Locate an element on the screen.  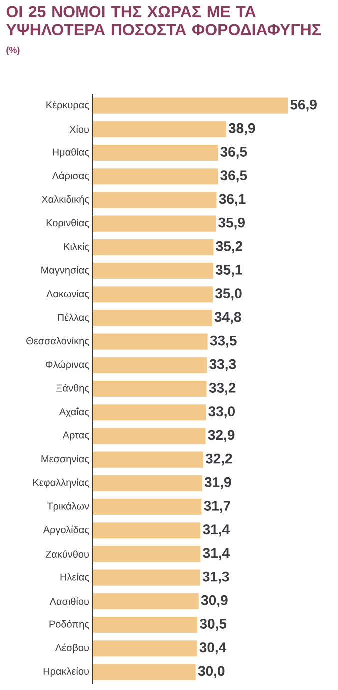
data-label: 38,9 is located at coordinates (242, 129).